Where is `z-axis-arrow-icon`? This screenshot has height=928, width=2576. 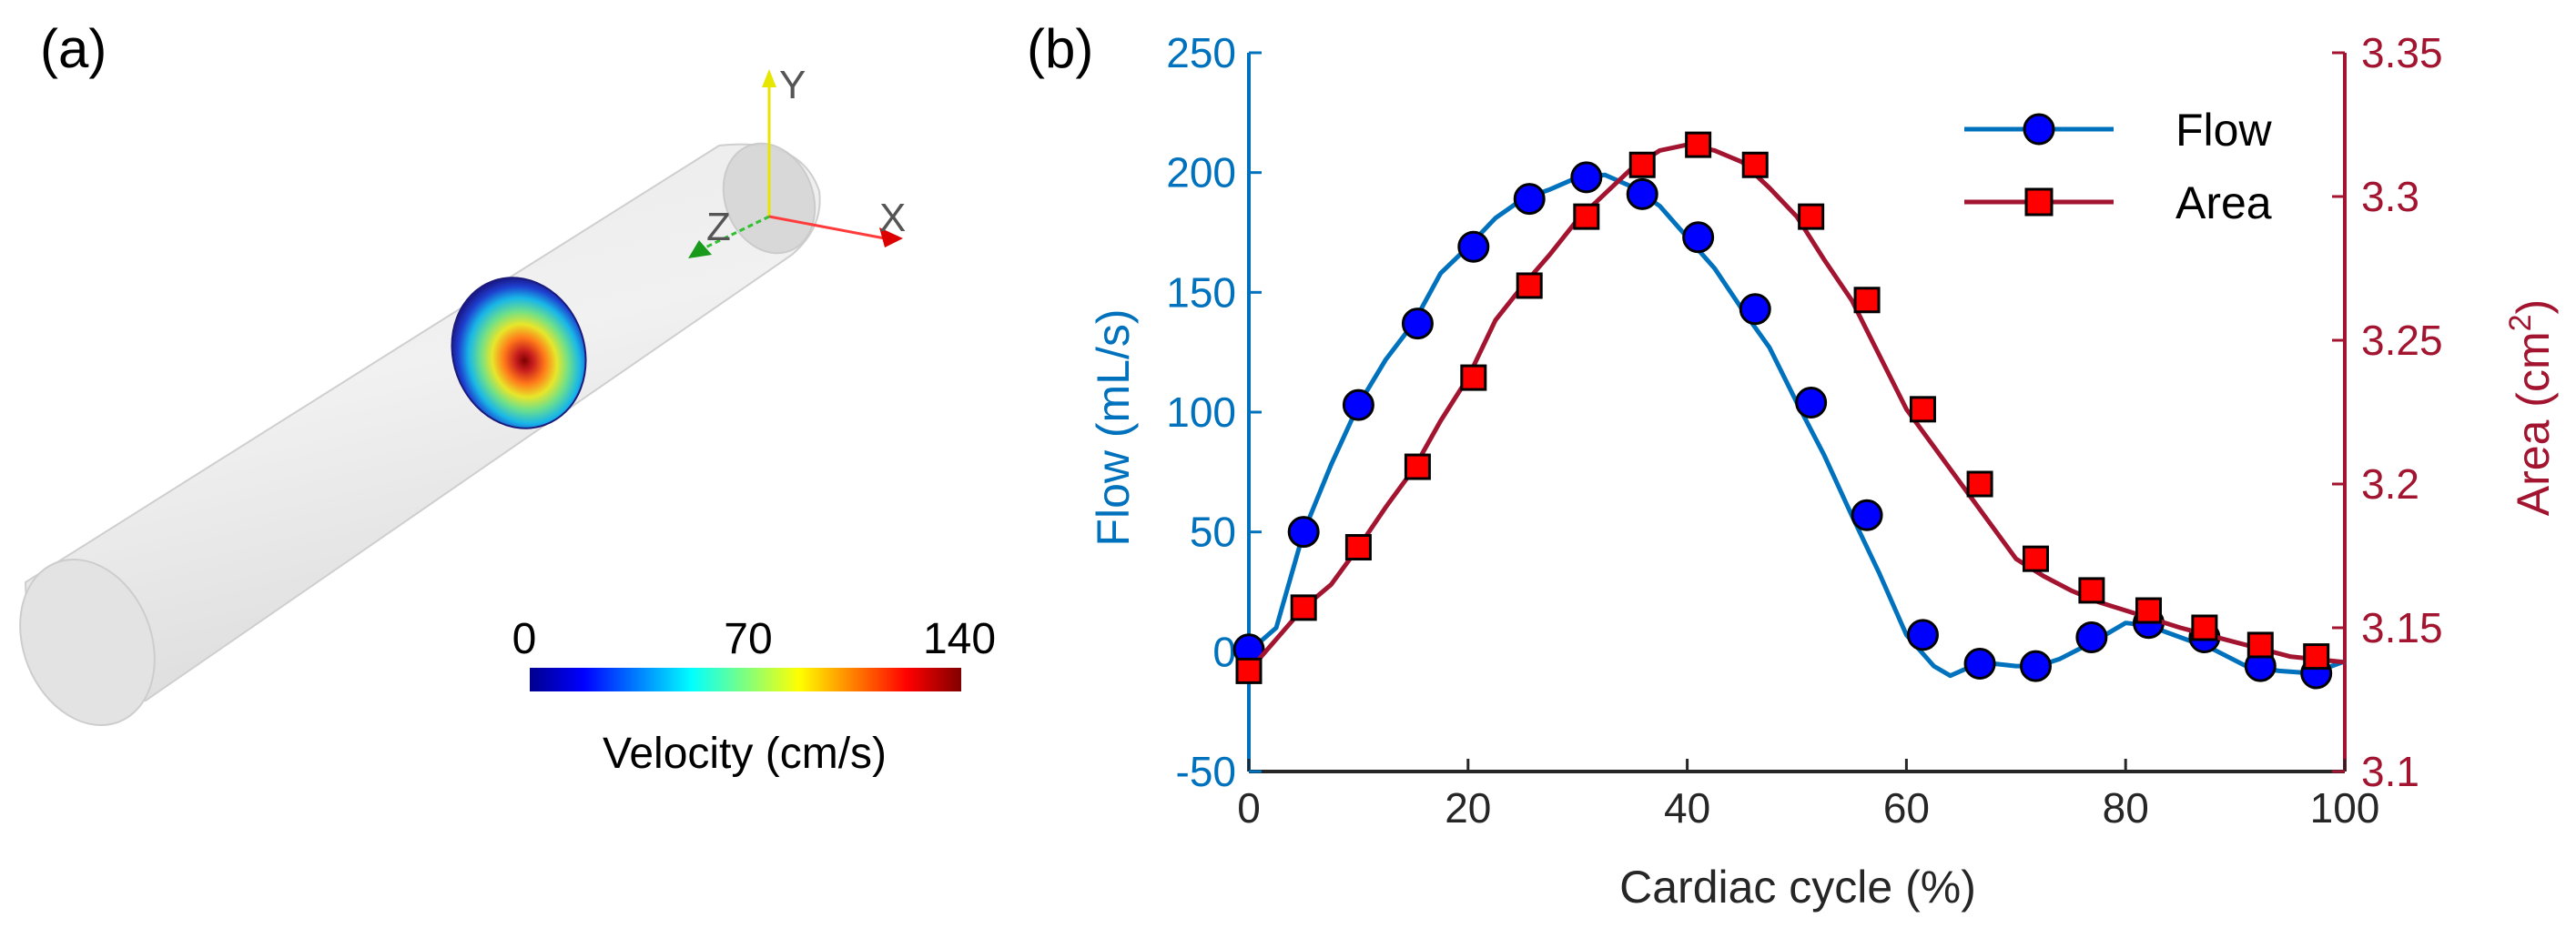 z-axis-arrow-icon is located at coordinates (700, 249).